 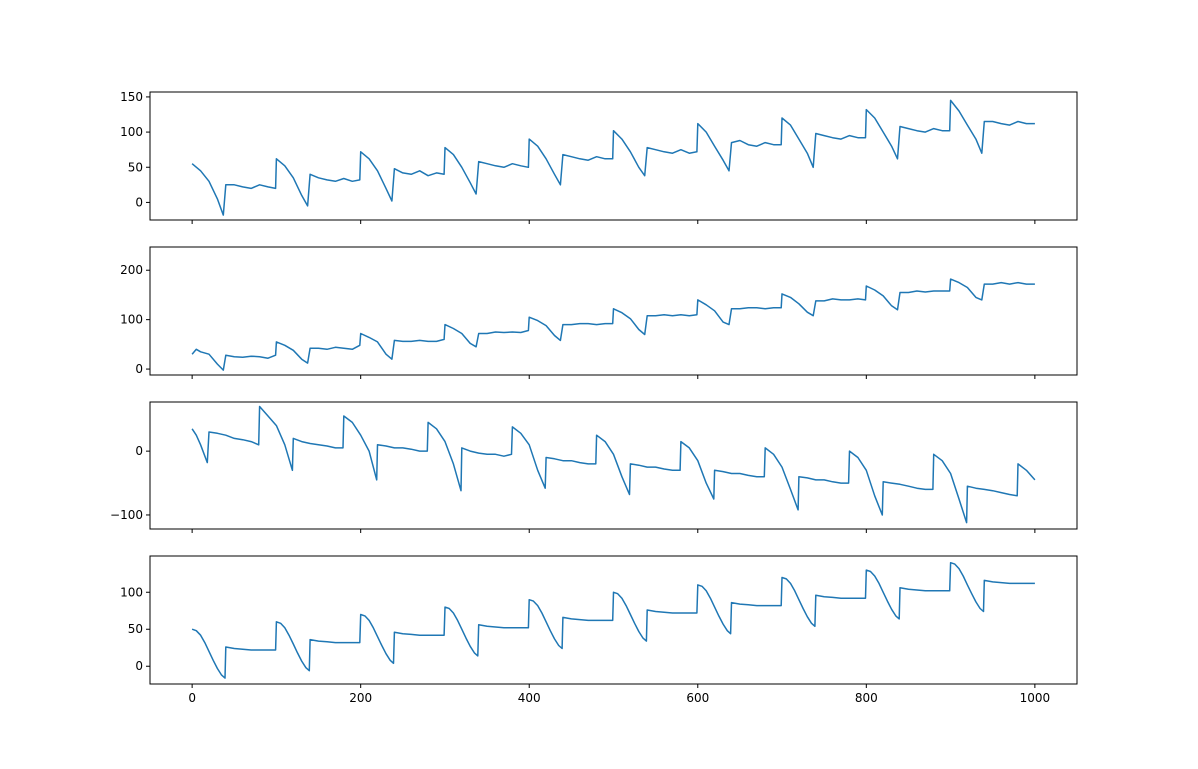 What do you see at coordinates (866, 698) in the screenshot?
I see `x-tick-label: 800` at bounding box center [866, 698].